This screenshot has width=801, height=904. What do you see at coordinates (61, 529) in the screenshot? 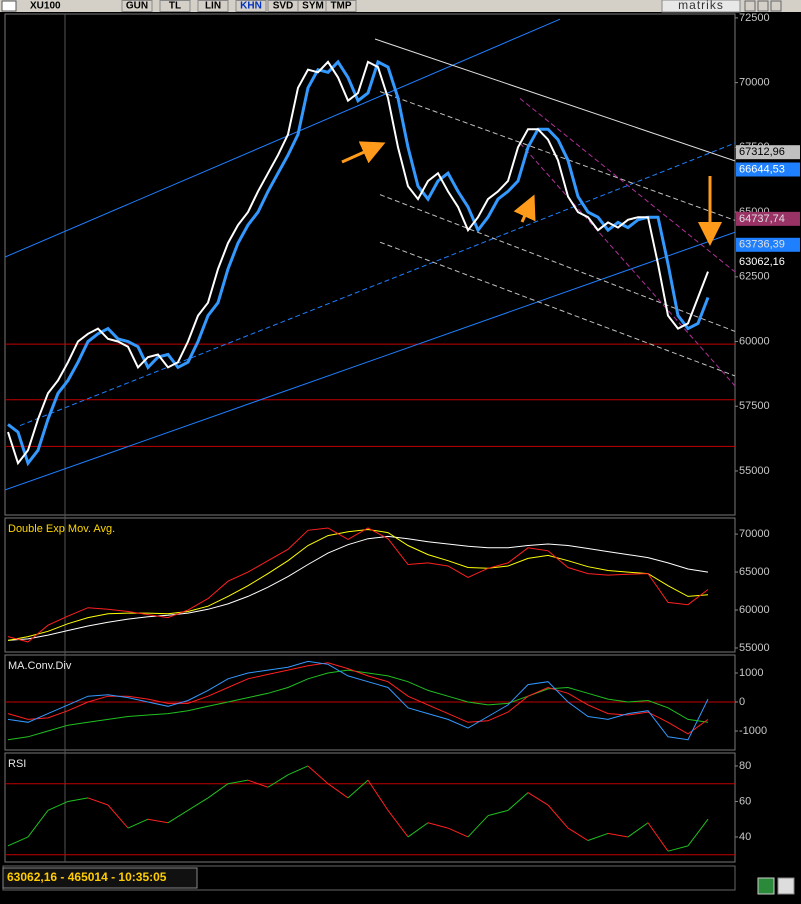
I see `panel-title: Double Exp Mov. Avg.` at bounding box center [61, 529].